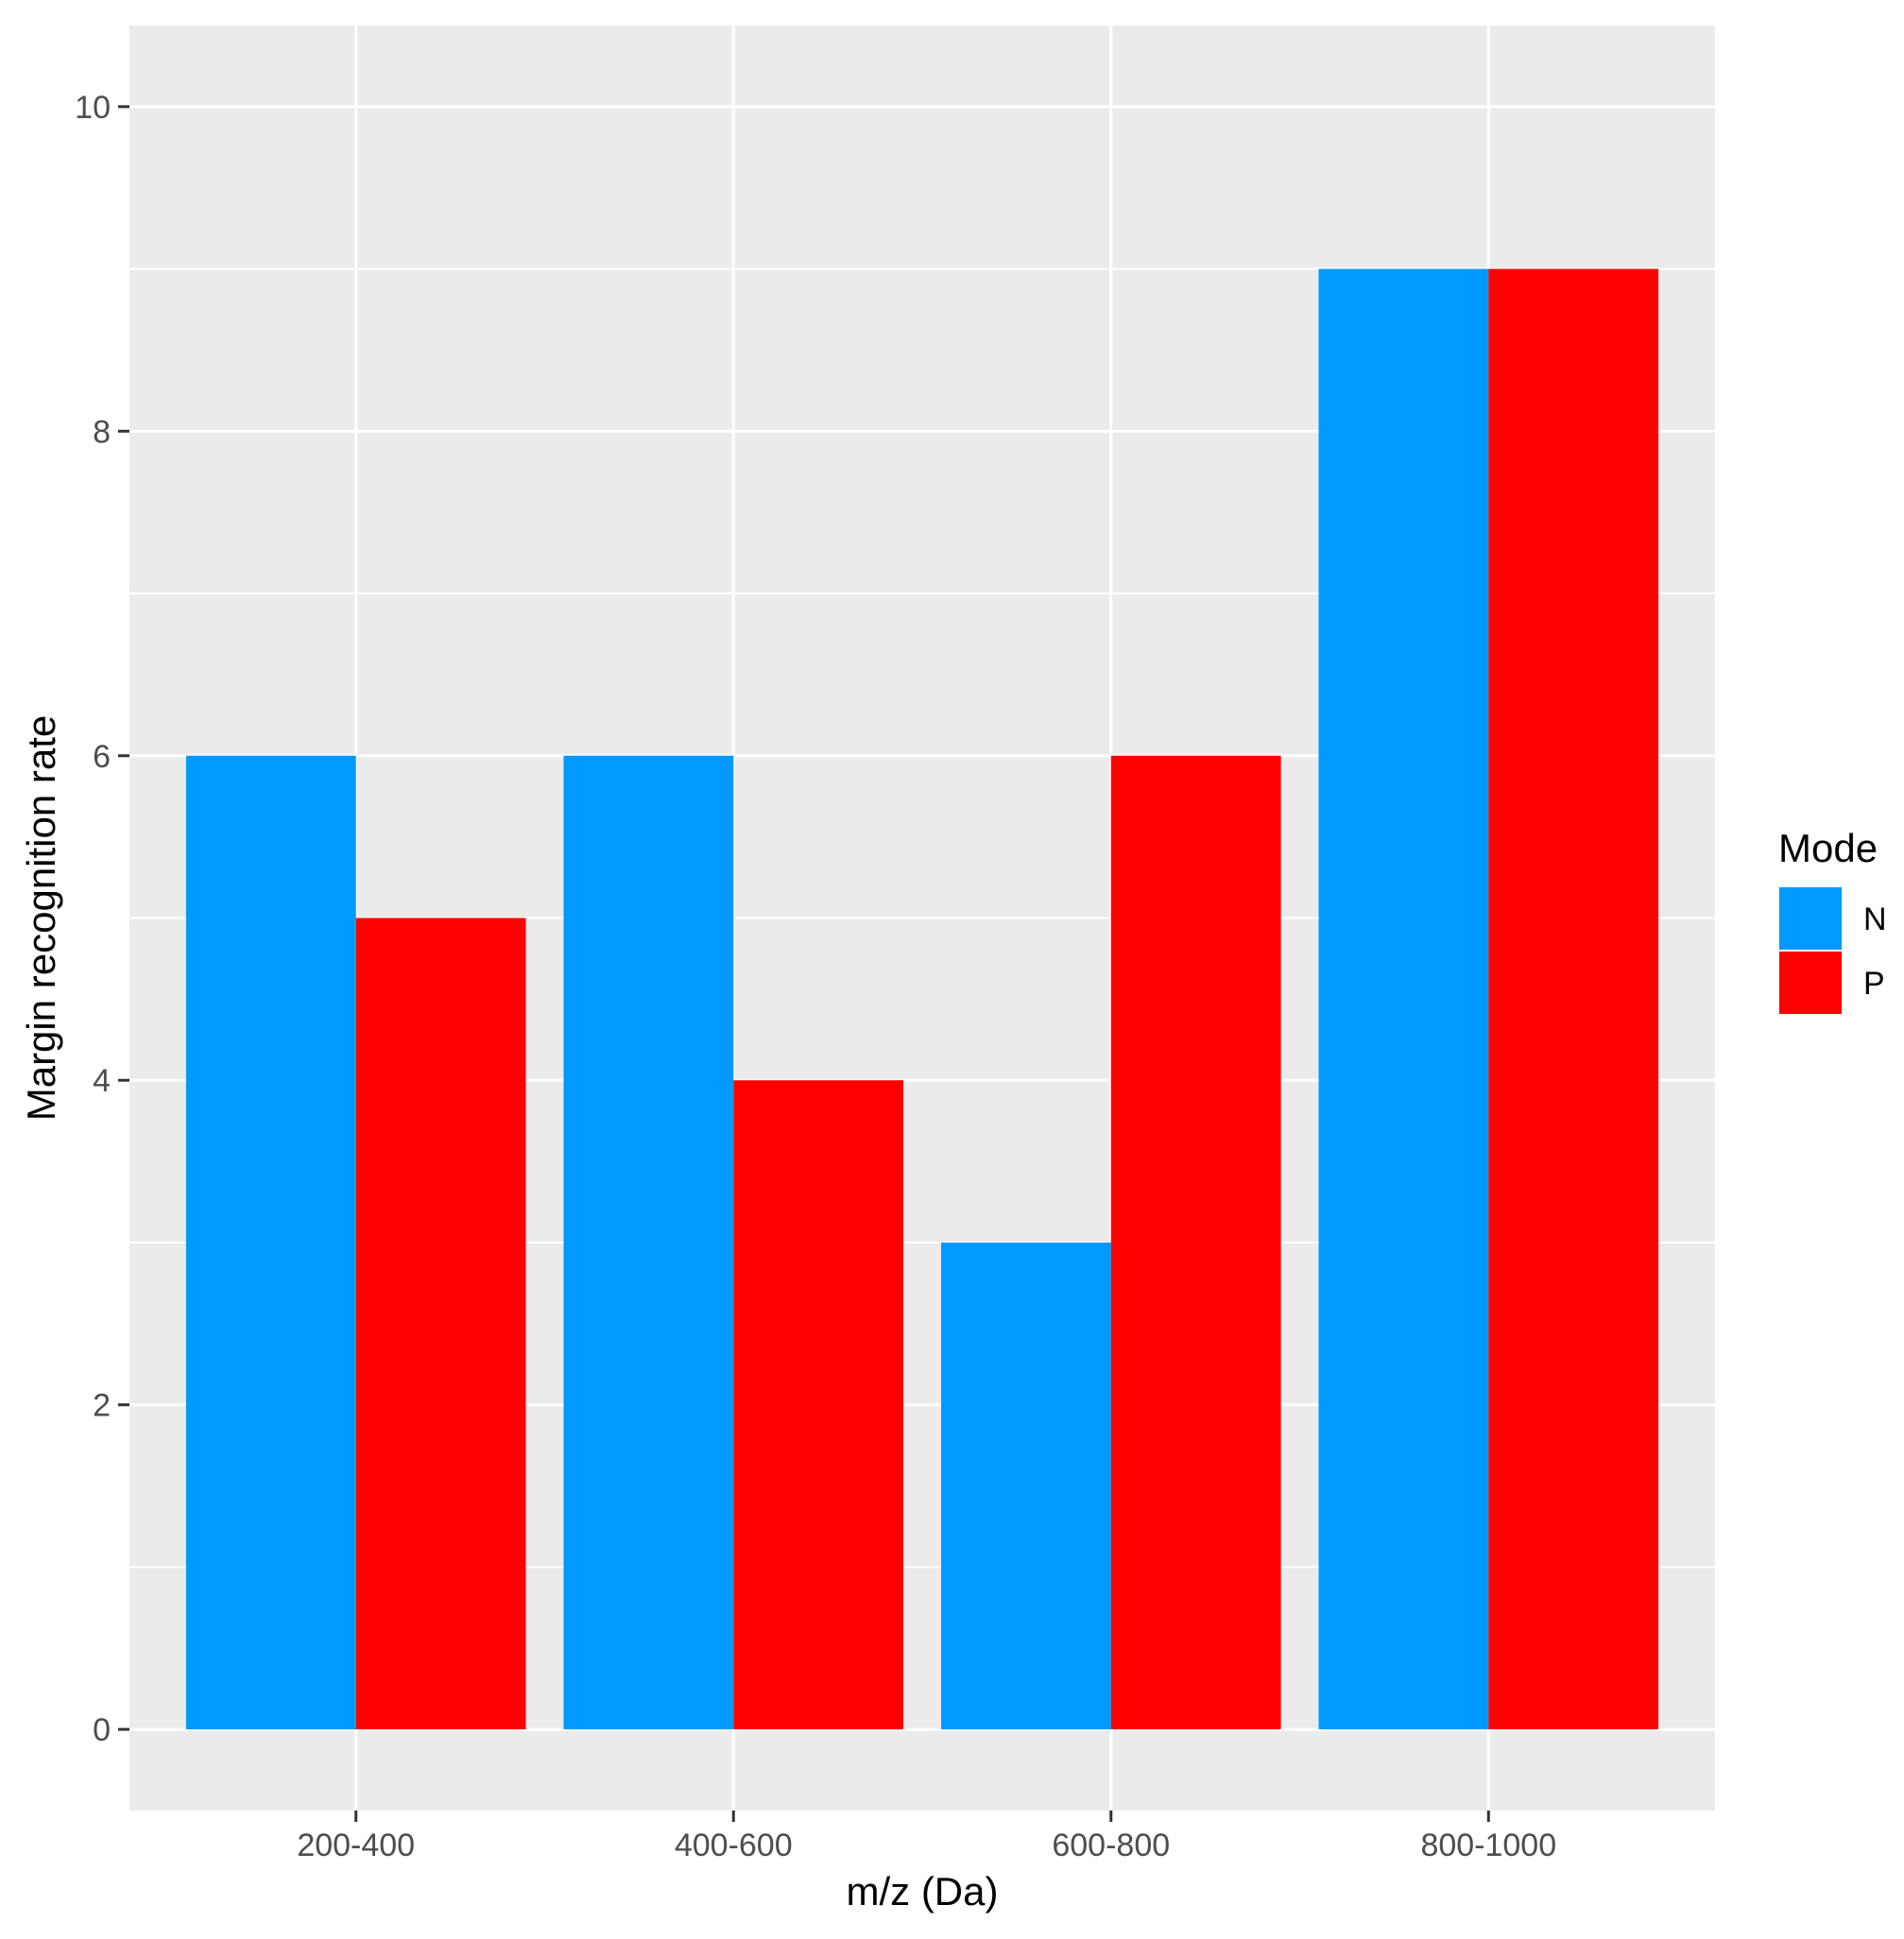  I want to click on y-tick-label: 8, so click(102, 432).